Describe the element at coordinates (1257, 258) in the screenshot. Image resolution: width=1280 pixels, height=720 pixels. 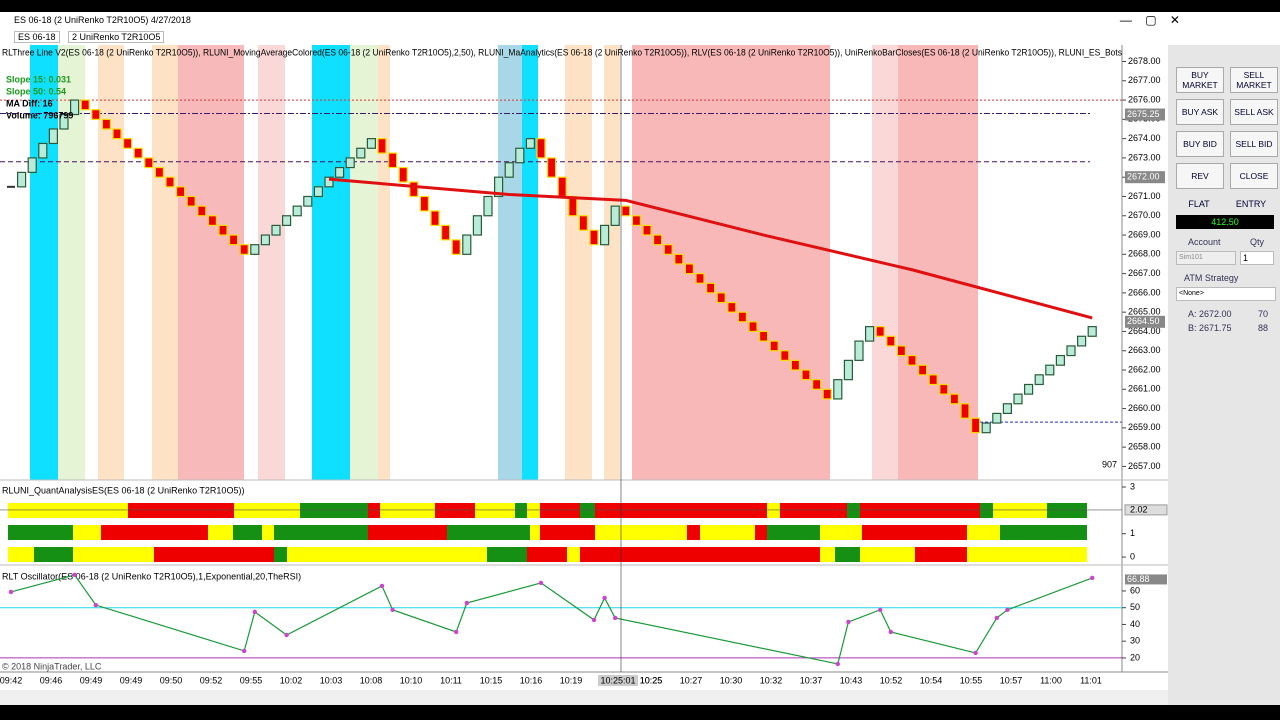
I see `qty-input: 1` at that location.